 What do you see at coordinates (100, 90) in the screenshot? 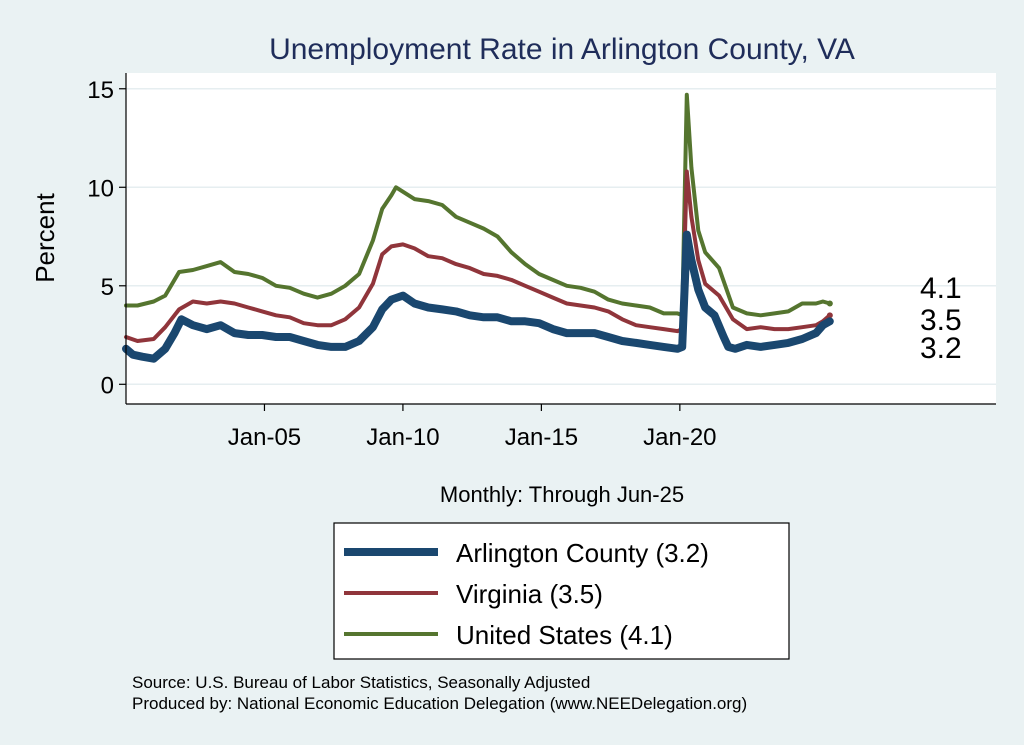
I see `y-tick-label: 15` at bounding box center [100, 90].